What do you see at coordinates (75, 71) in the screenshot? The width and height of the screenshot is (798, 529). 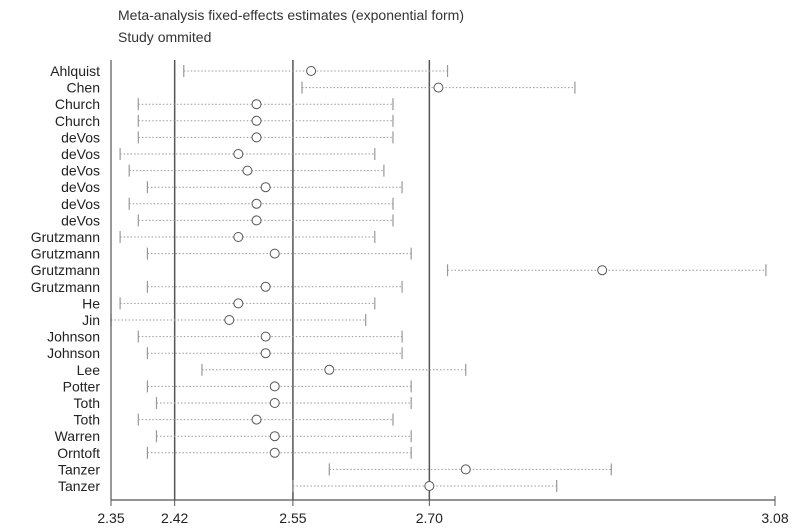 I see `study-label: Ahlquist` at bounding box center [75, 71].